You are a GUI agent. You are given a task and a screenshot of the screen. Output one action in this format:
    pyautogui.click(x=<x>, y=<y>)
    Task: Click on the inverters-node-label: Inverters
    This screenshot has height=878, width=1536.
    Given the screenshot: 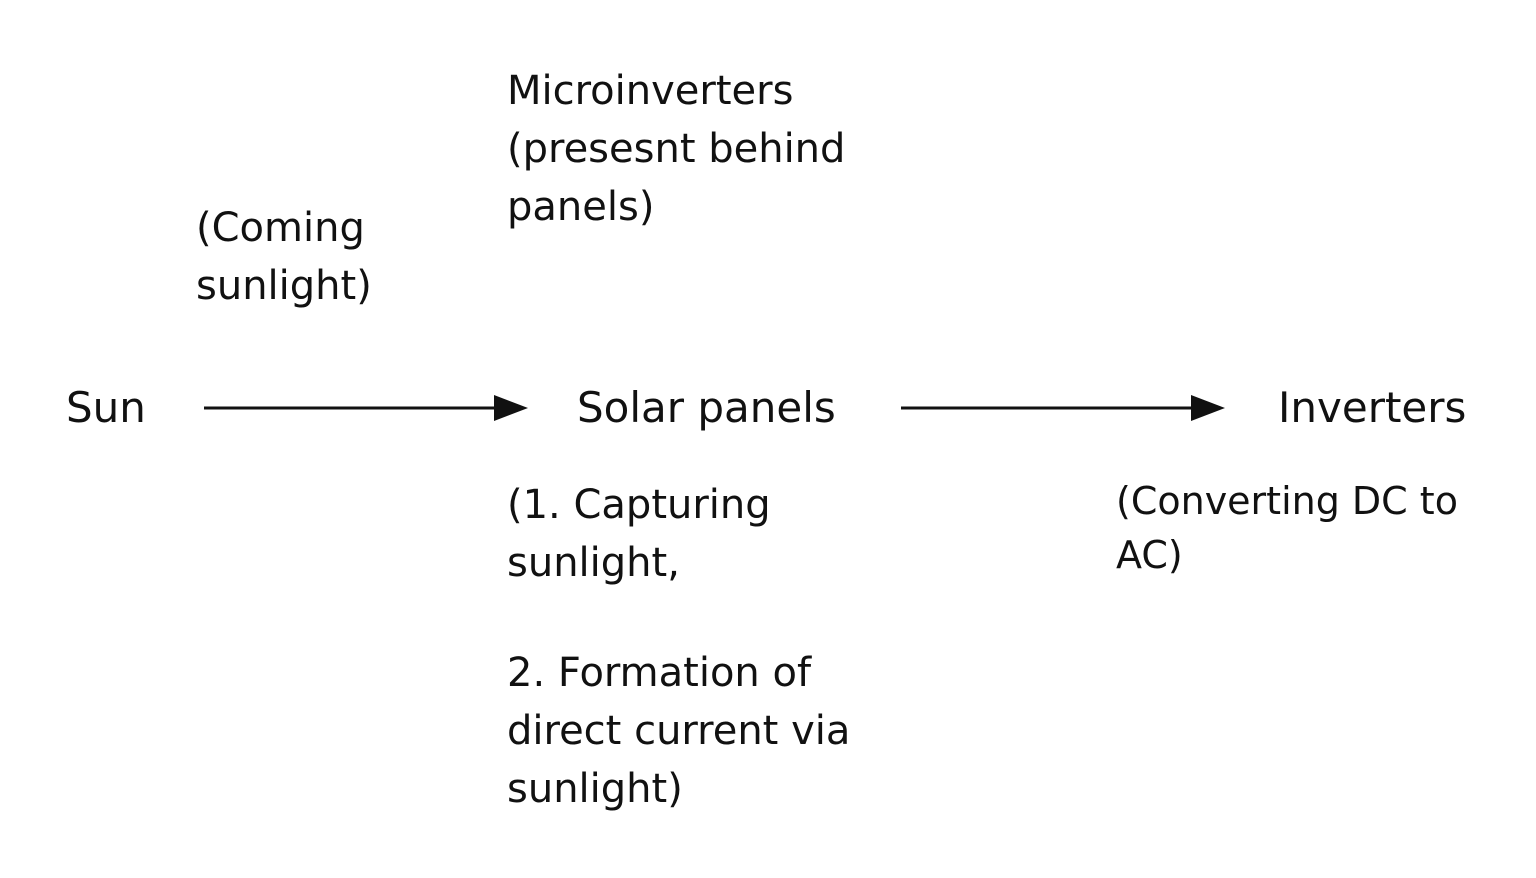 What is the action you would take?
    pyautogui.click(x=1372, y=407)
    